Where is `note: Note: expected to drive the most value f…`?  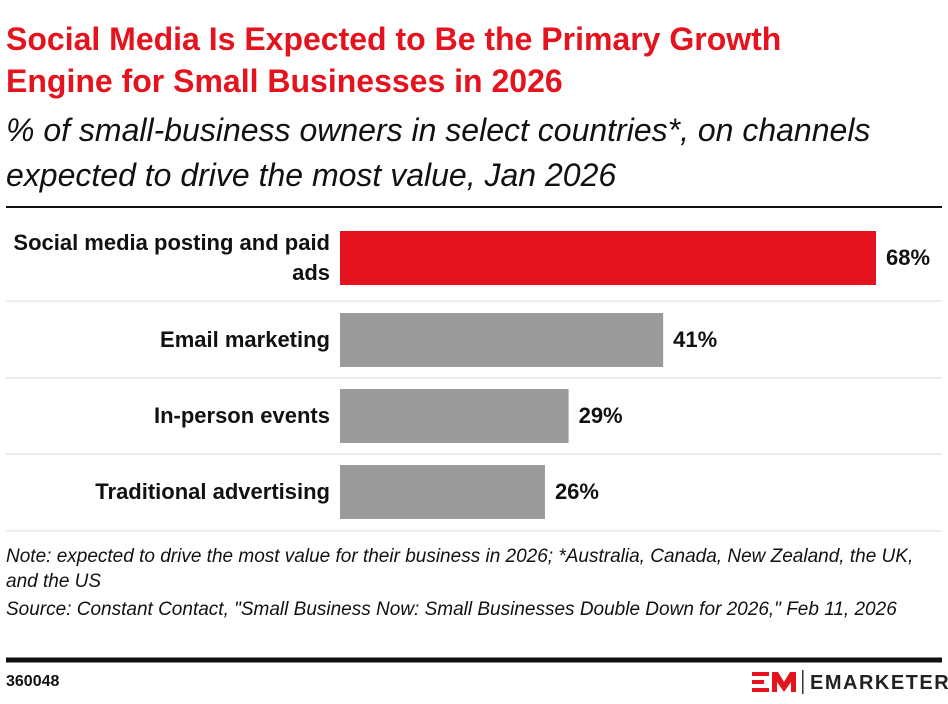 note: Note: expected to drive the most value f… is located at coordinates (460, 569).